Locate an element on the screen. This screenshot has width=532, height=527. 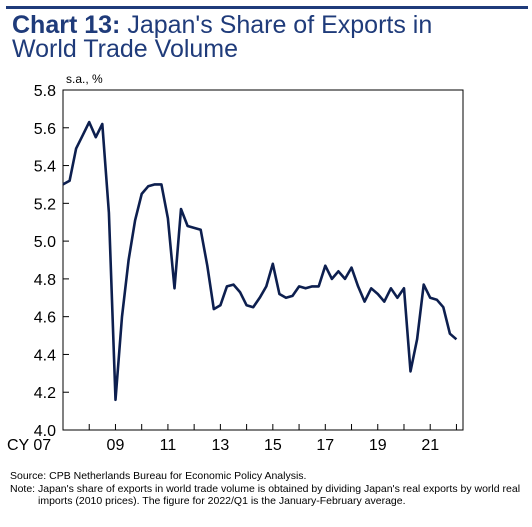
y-tick-label: 5.2 is located at coordinates (45, 204).